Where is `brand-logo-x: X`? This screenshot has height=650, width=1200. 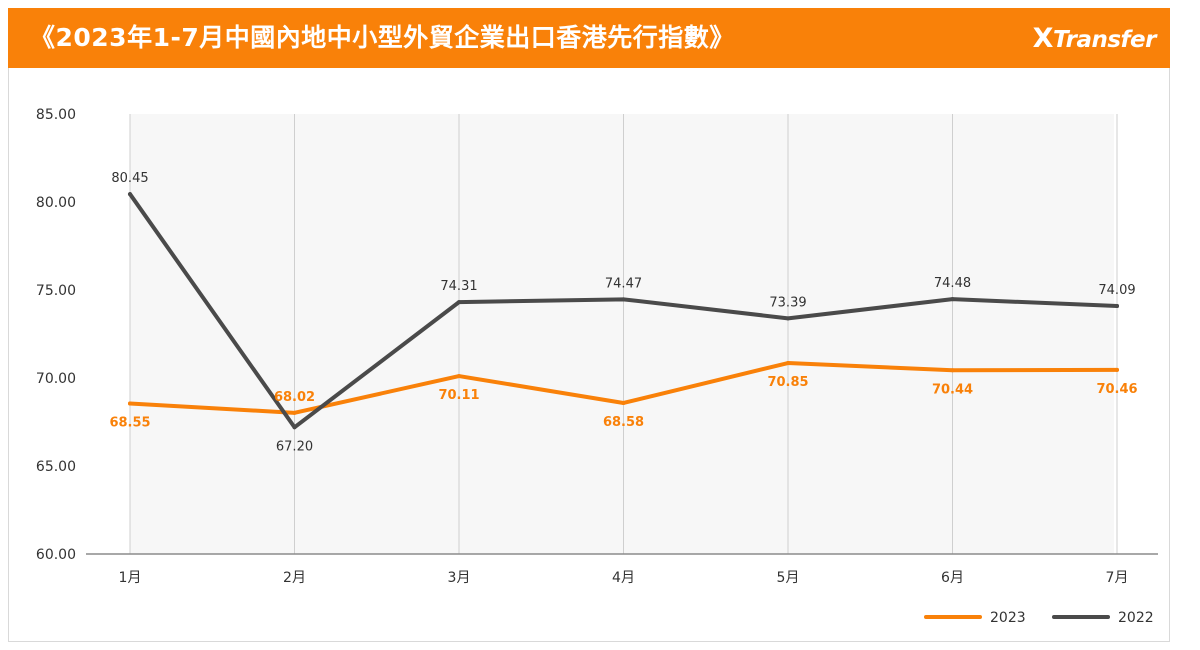
brand-logo-x: X is located at coordinates (1043, 38).